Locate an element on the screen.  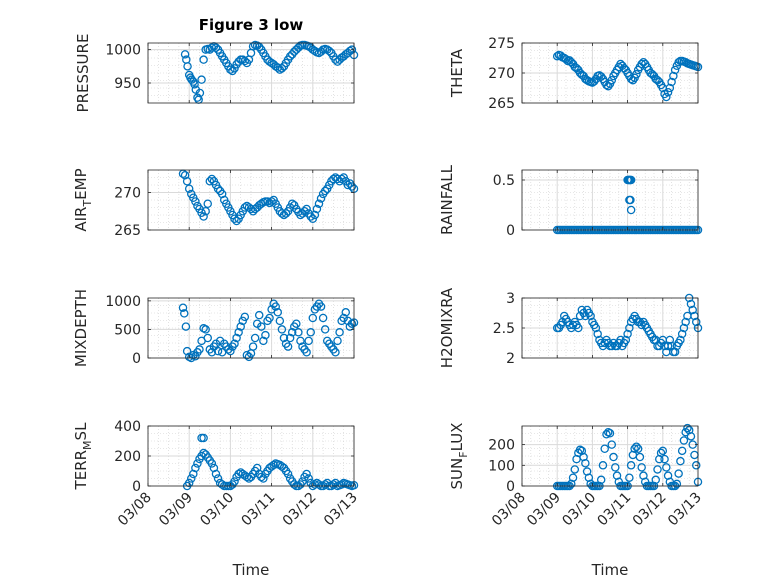
y-axis-label: TERRMSL is located at coordinates (83, 456).